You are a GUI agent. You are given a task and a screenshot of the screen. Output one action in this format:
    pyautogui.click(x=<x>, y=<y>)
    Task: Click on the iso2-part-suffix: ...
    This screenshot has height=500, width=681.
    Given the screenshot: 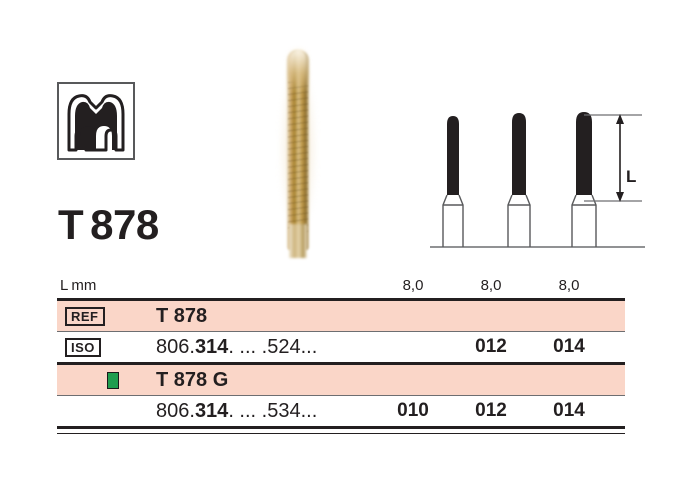 What is the action you would take?
    pyautogui.click(x=309, y=410)
    